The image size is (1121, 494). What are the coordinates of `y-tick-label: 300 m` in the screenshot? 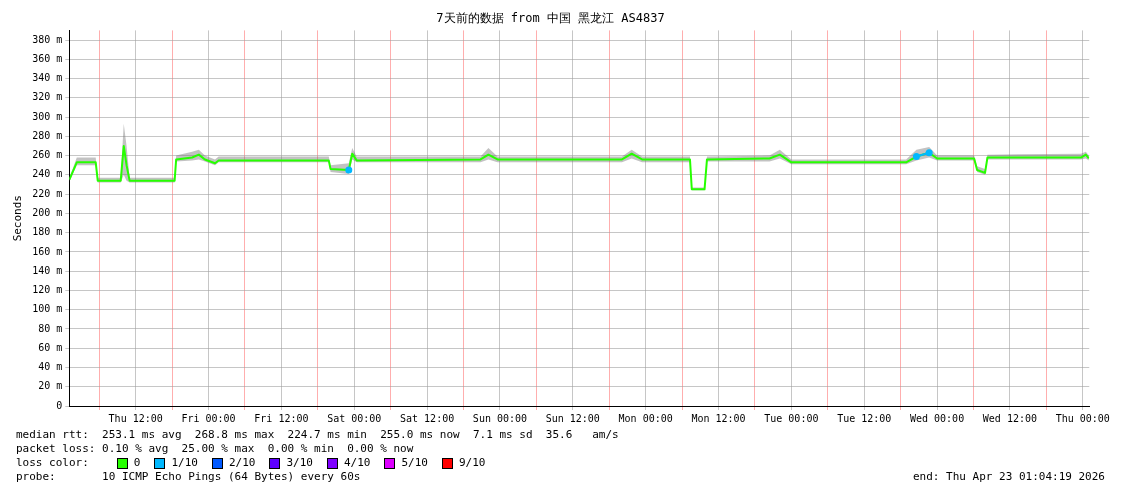 It's located at (47, 116).